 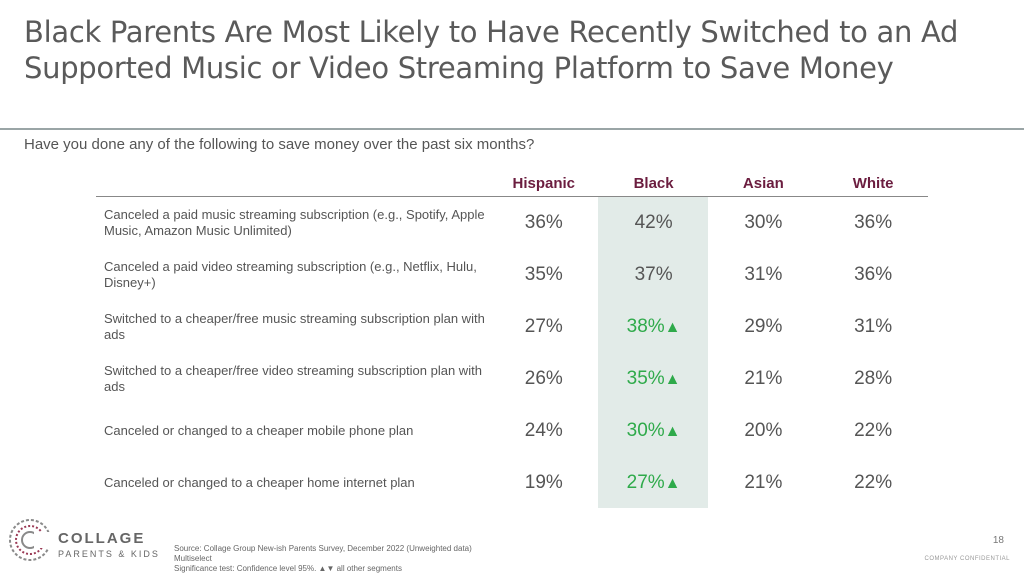 I want to click on multiselect-note: Multiselect, so click(x=193, y=558).